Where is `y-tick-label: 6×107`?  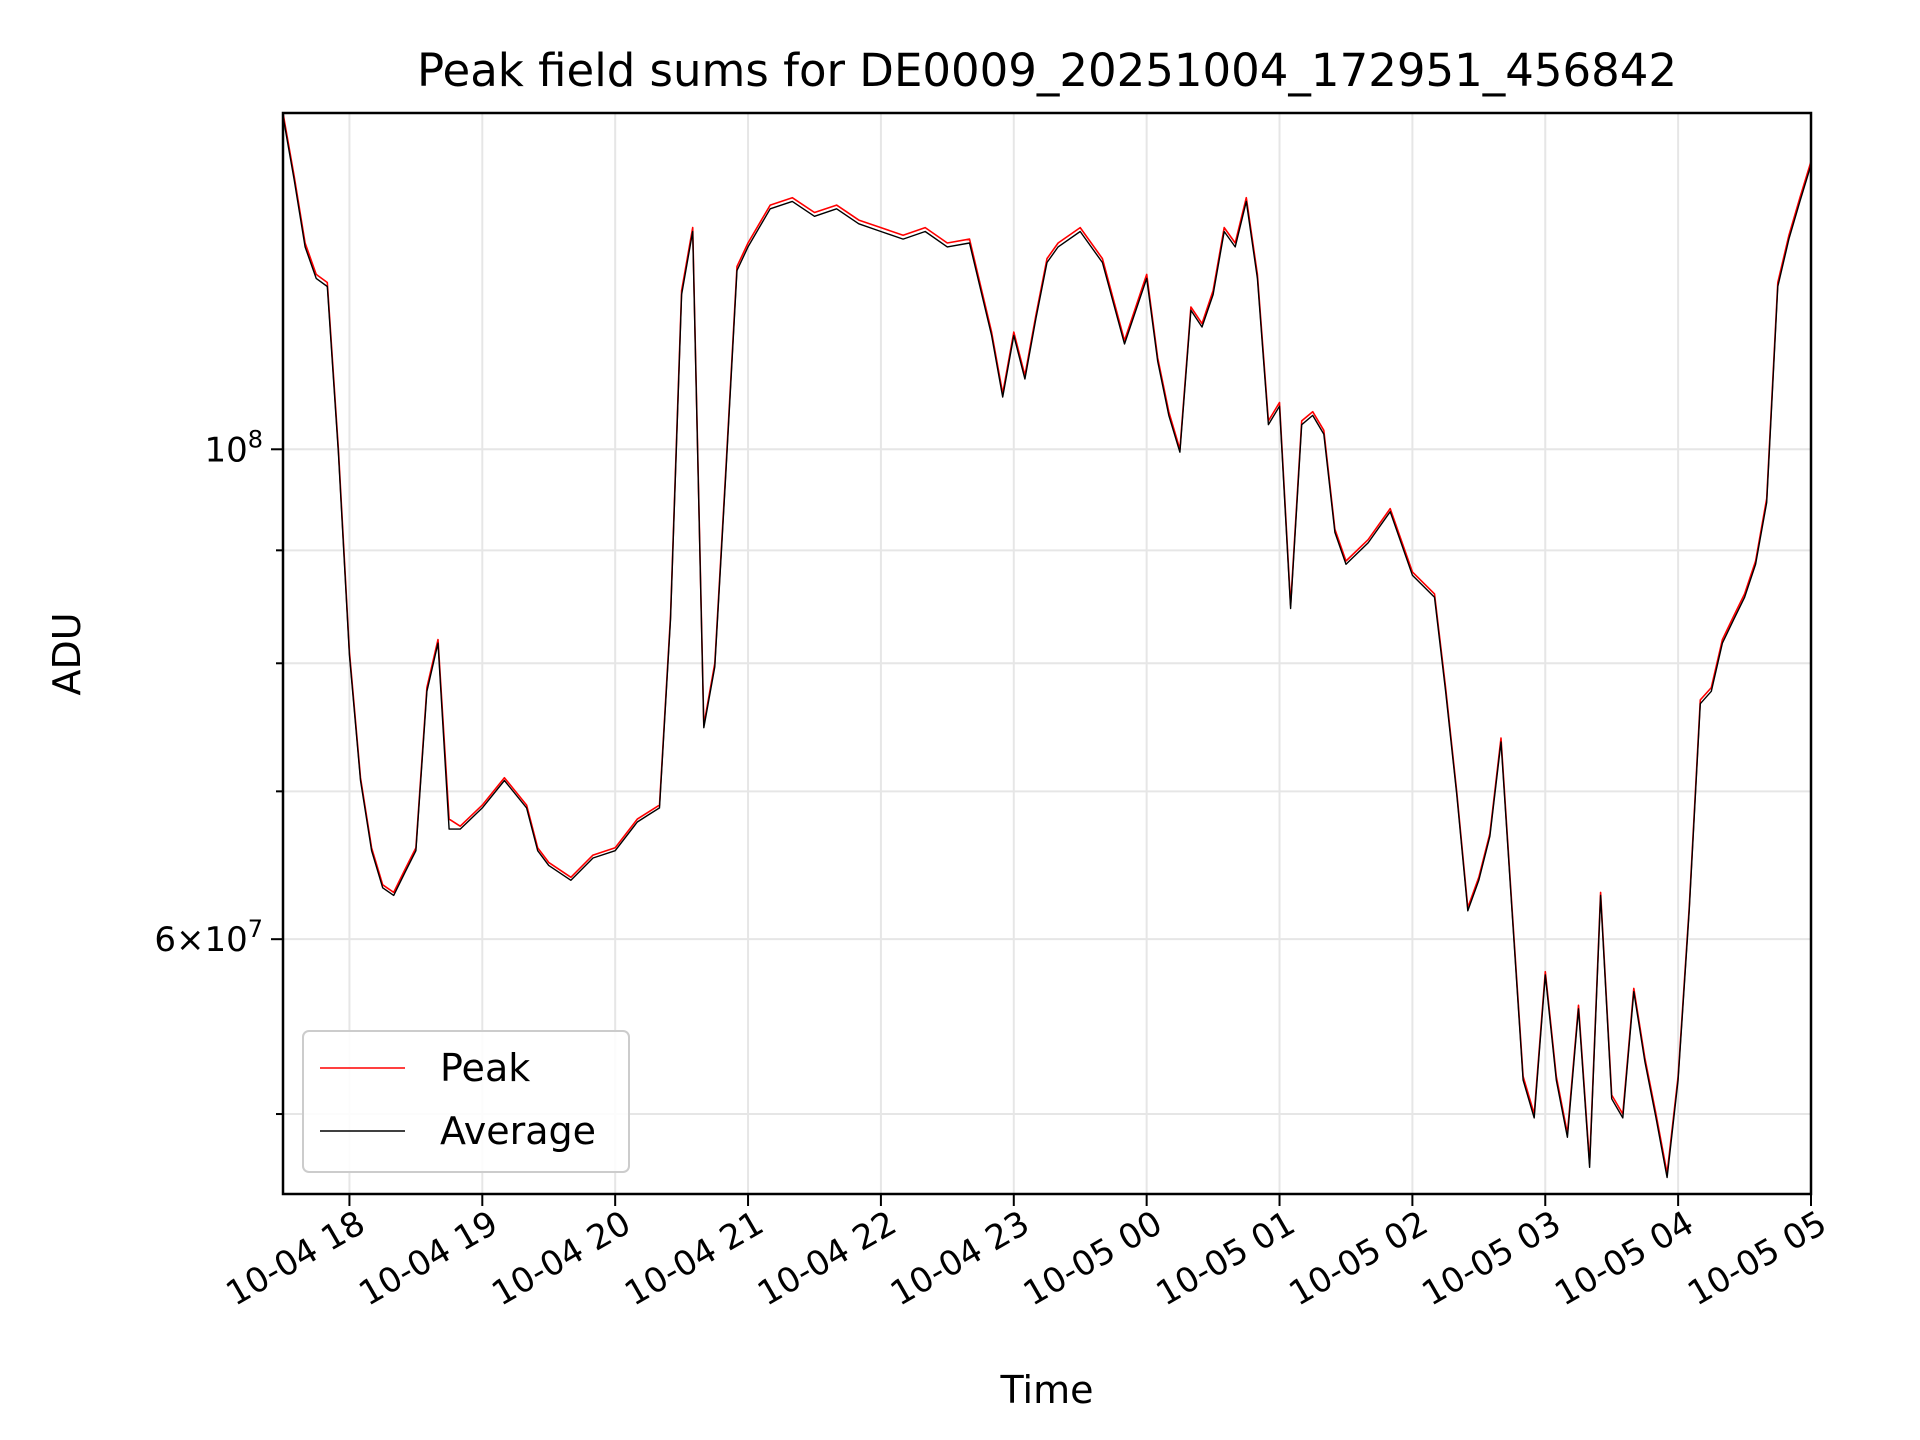 y-tick-label: 6×107 is located at coordinates (208, 937).